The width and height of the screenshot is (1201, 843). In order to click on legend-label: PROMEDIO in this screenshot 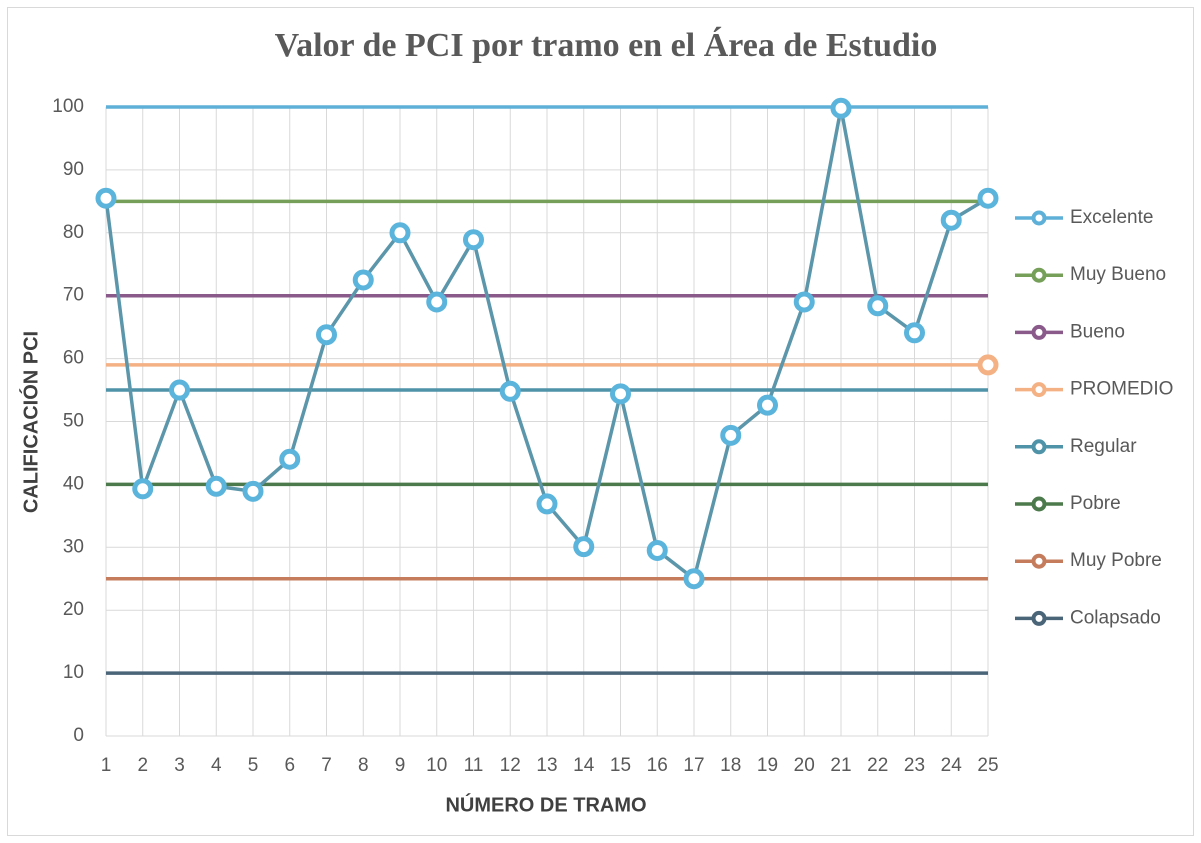, I will do `click(1121, 389)`.